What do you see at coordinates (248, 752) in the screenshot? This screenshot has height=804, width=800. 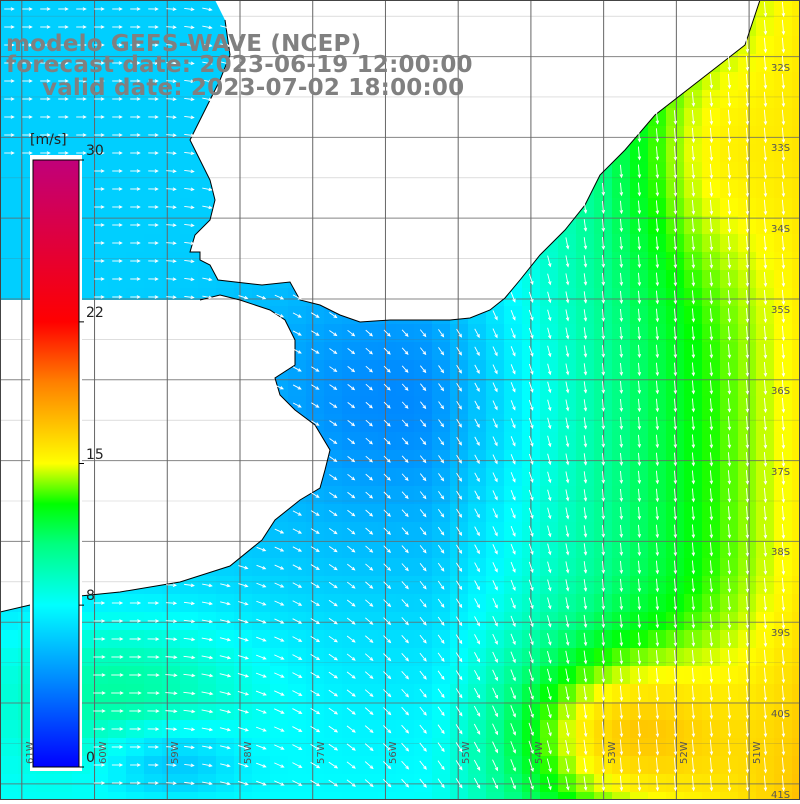 I see `longitude-label: 58W` at bounding box center [248, 752].